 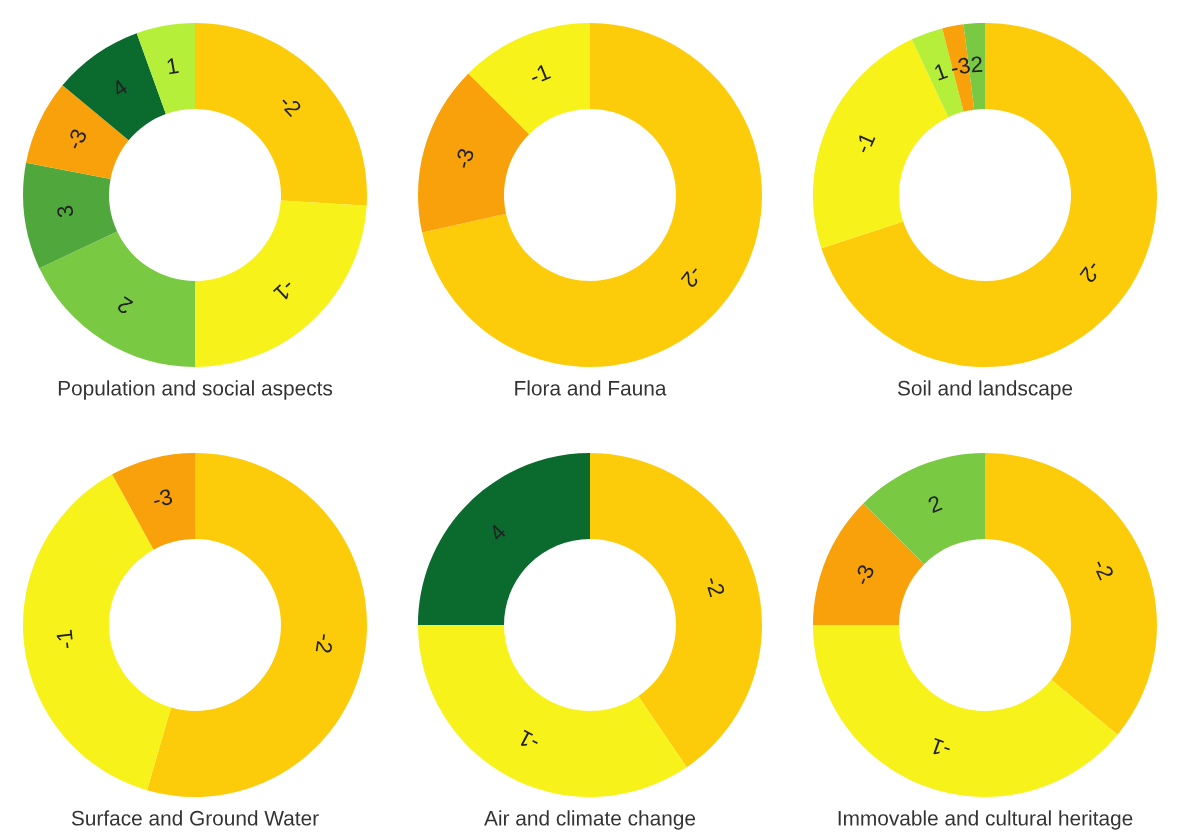 I want to click on text: Flora and Fauna, so click(x=591, y=388).